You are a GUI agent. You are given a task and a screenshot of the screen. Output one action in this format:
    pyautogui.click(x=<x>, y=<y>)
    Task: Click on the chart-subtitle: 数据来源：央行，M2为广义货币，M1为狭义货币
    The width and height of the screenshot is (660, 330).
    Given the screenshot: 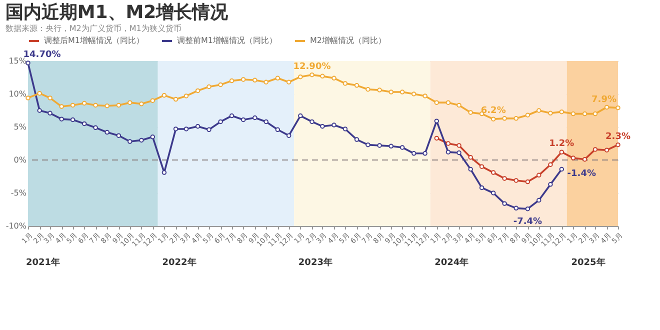 What is the action you would take?
    pyautogui.click(x=93, y=28)
    